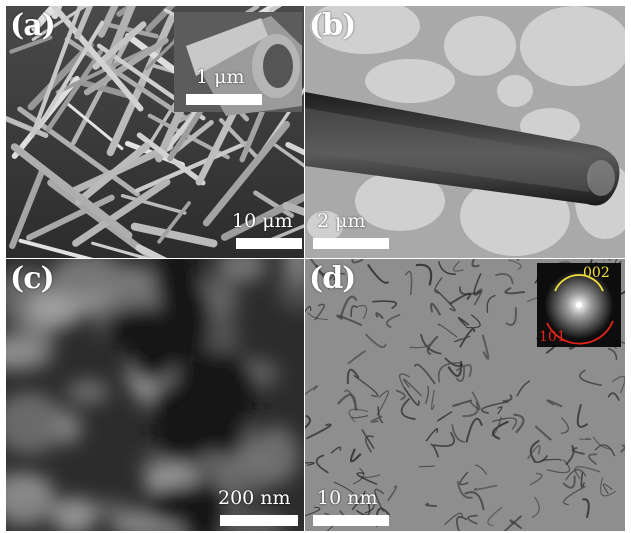 The height and width of the screenshot is (533, 631). Describe the element at coordinates (332, 278) in the screenshot. I see `panel-d-label: (d)` at that location.